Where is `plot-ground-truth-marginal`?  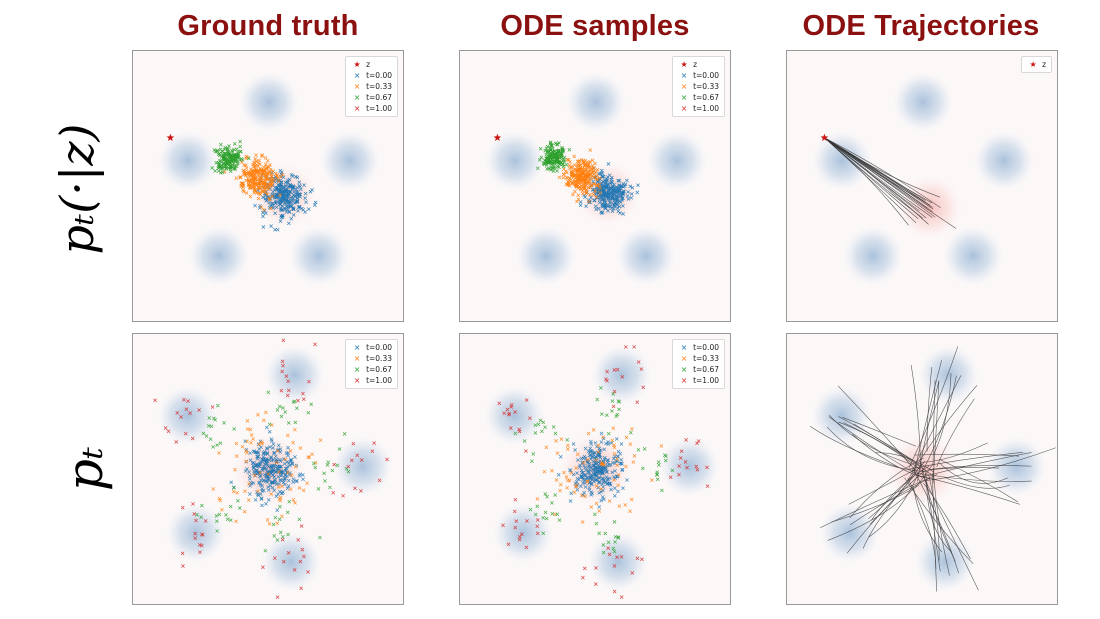
plot-ground-truth-marginal is located at coordinates (273, 469).